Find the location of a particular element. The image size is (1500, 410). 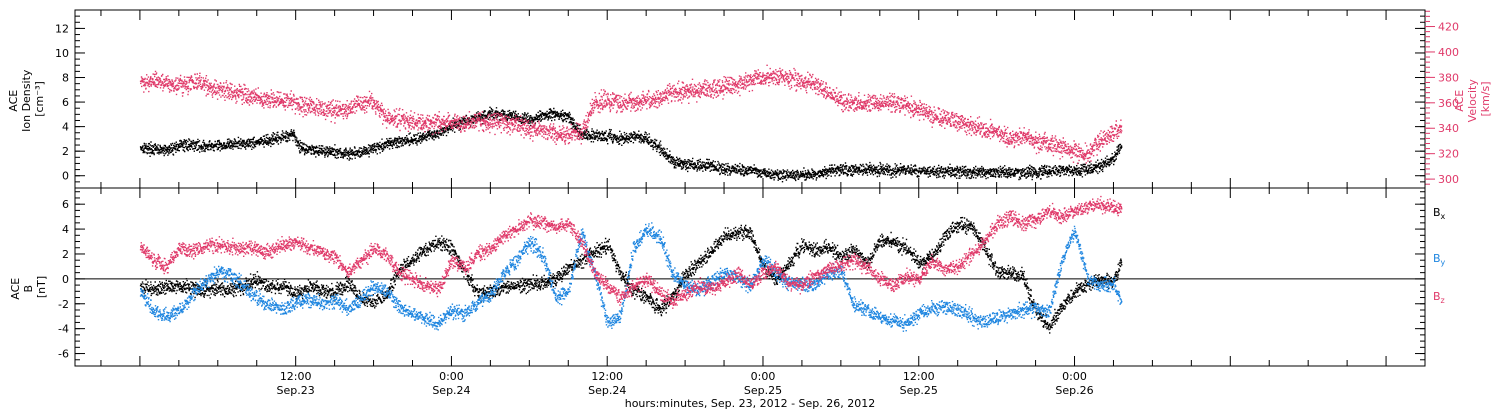

y2-tick-label: 360 is located at coordinates (1448, 103).